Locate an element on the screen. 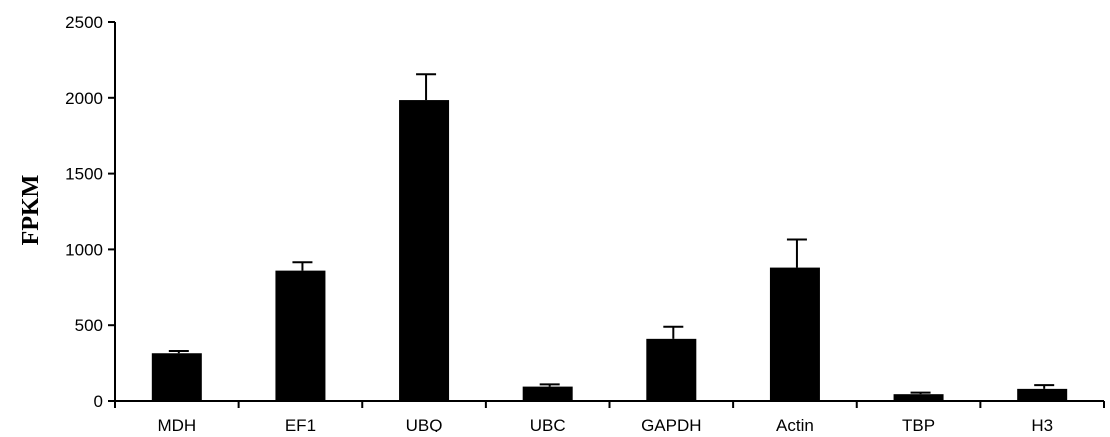  x-tick-label: TBP is located at coordinates (918, 424).